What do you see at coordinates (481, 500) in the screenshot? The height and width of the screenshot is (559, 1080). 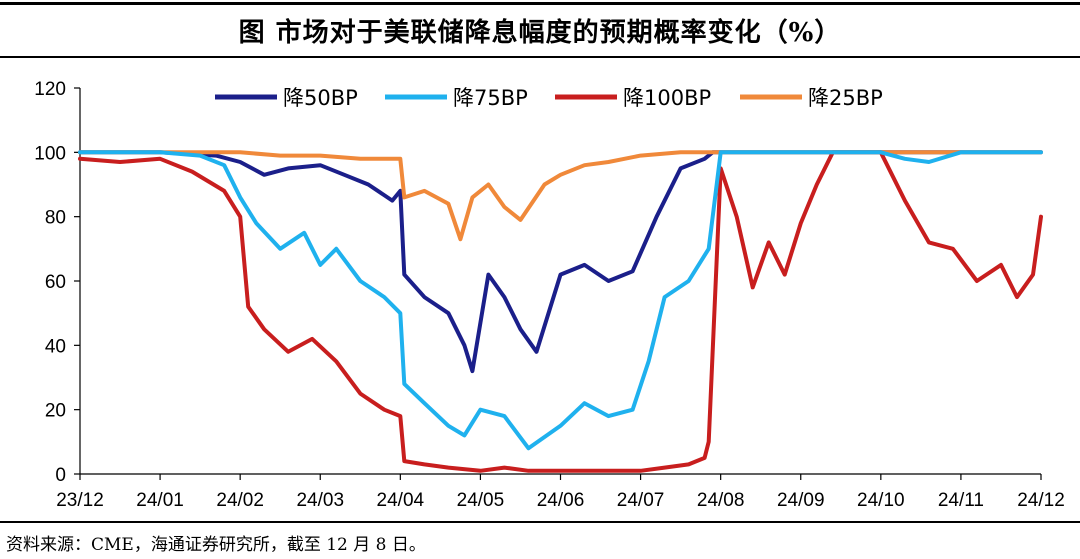 I see `x-tick-label: 24/05` at bounding box center [481, 500].